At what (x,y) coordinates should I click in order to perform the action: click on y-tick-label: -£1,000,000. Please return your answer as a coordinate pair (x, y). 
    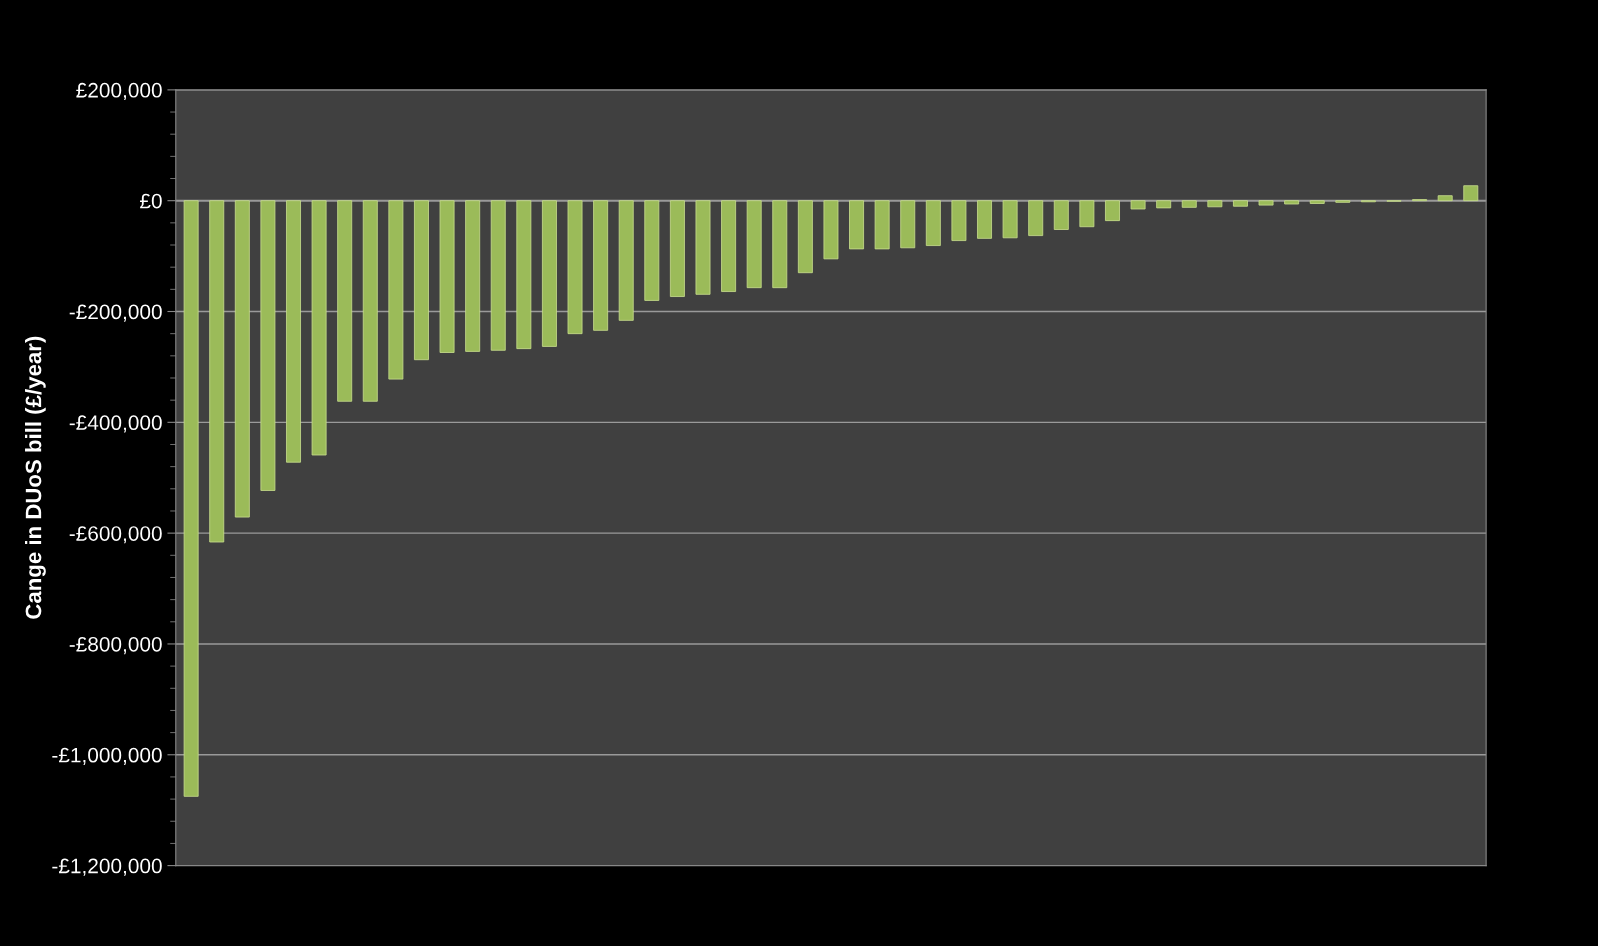
    Looking at the image, I should click on (107, 756).